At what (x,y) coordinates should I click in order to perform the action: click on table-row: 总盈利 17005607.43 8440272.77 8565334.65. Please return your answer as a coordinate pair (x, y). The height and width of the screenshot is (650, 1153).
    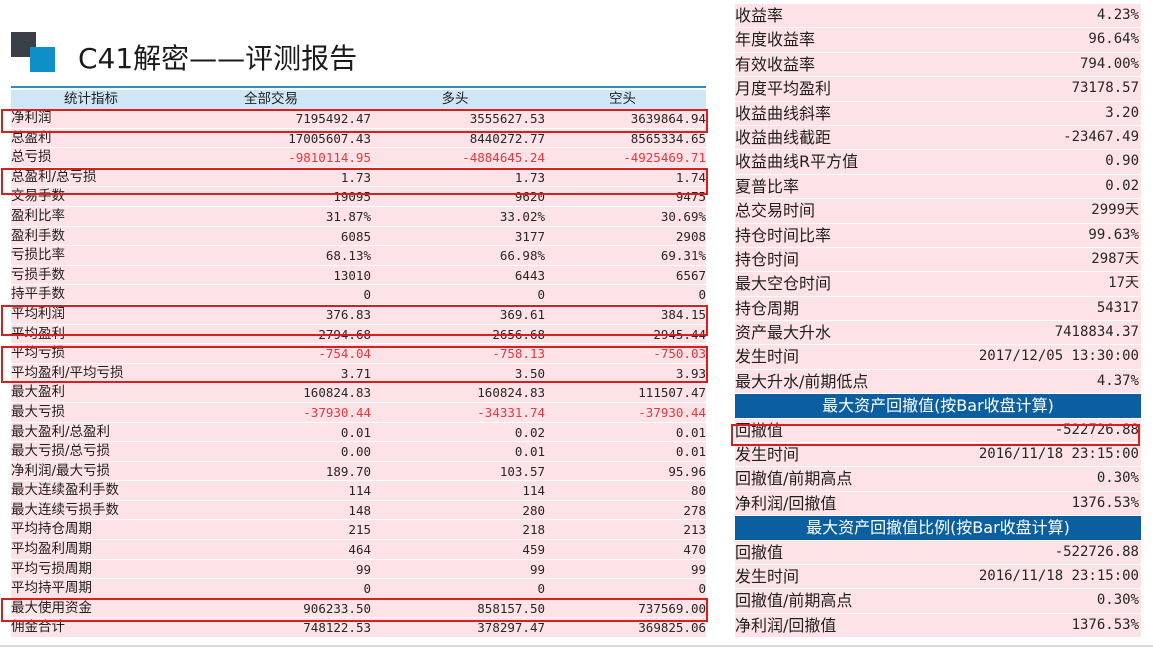
    Looking at the image, I should click on (358, 138).